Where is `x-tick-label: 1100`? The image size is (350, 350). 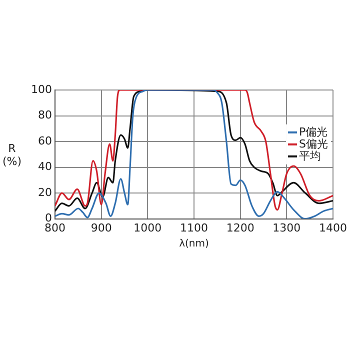
x-tick-label: 1100 is located at coordinates (194, 227).